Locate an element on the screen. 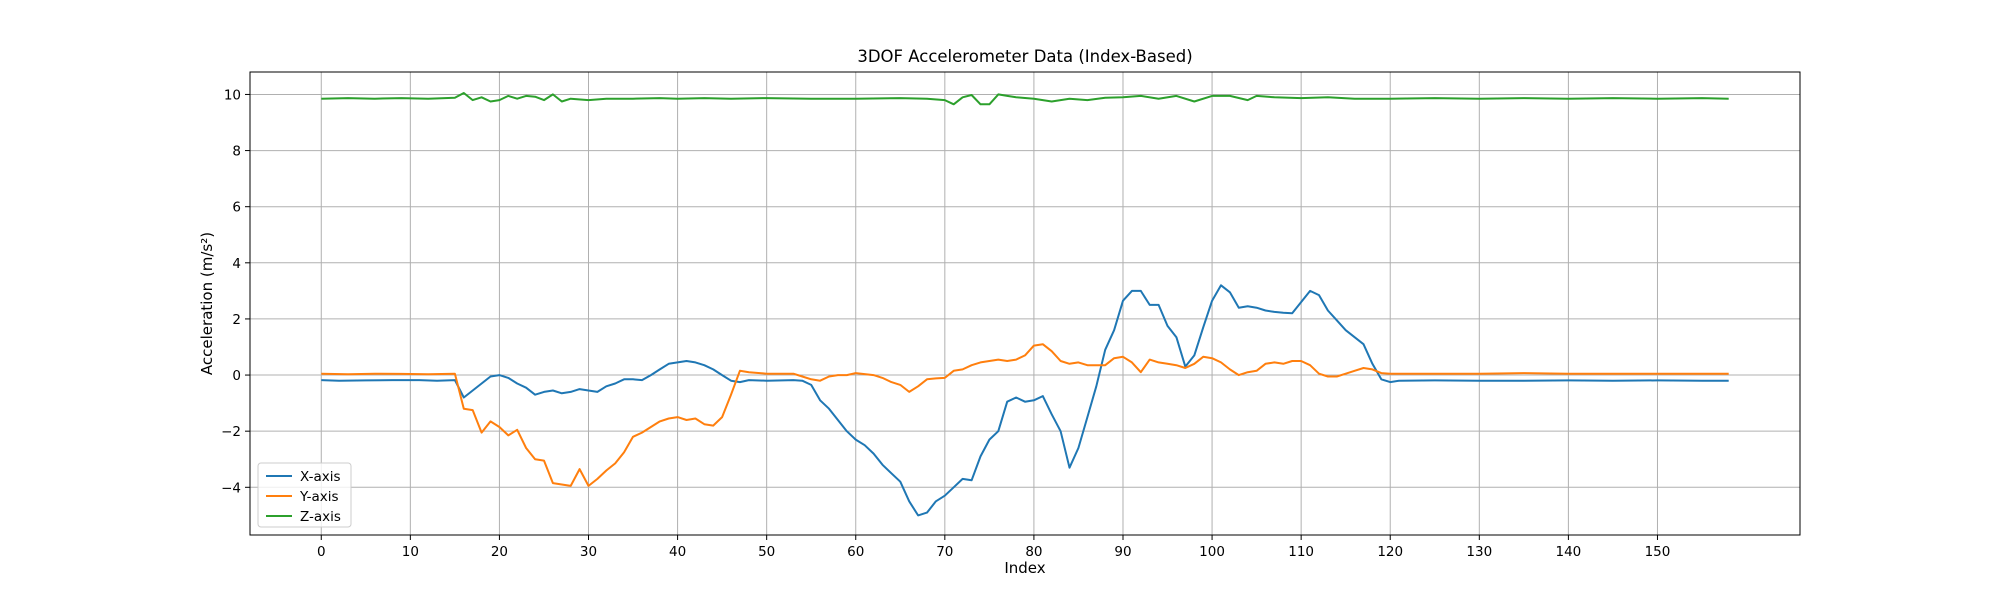 This screenshot has height=600, width=2000. x-tick-label: 60 is located at coordinates (855, 552).